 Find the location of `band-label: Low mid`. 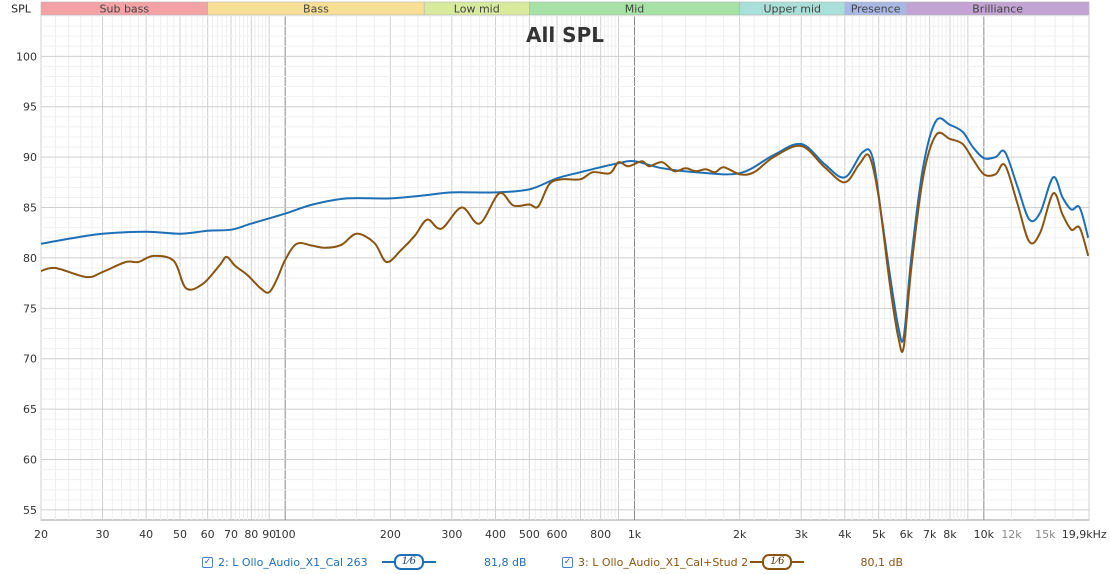

band-label: Low mid is located at coordinates (477, 9).